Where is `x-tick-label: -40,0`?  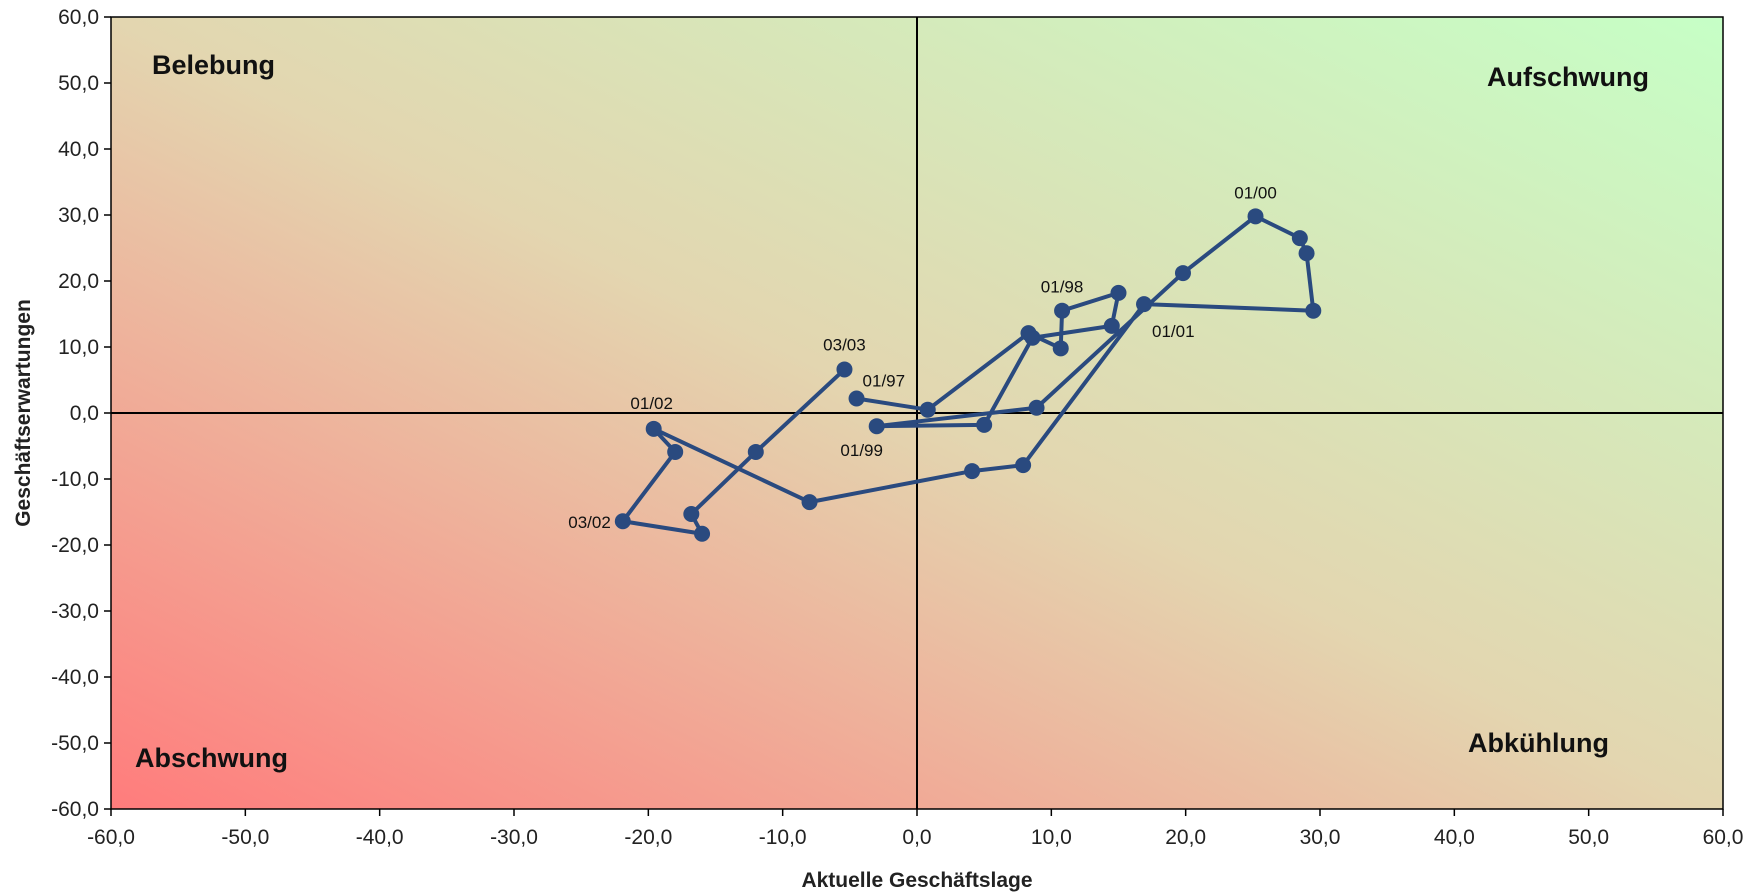 x-tick-label: -40,0 is located at coordinates (380, 837).